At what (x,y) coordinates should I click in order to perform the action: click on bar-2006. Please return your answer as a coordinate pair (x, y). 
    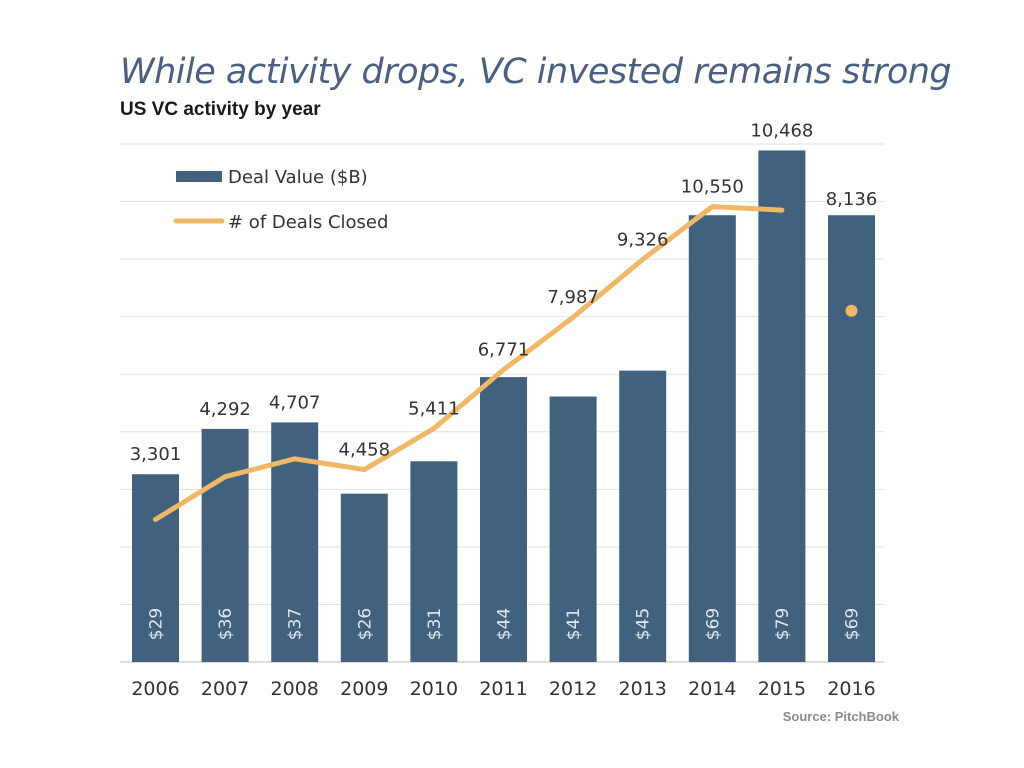
    Looking at the image, I should click on (155, 568).